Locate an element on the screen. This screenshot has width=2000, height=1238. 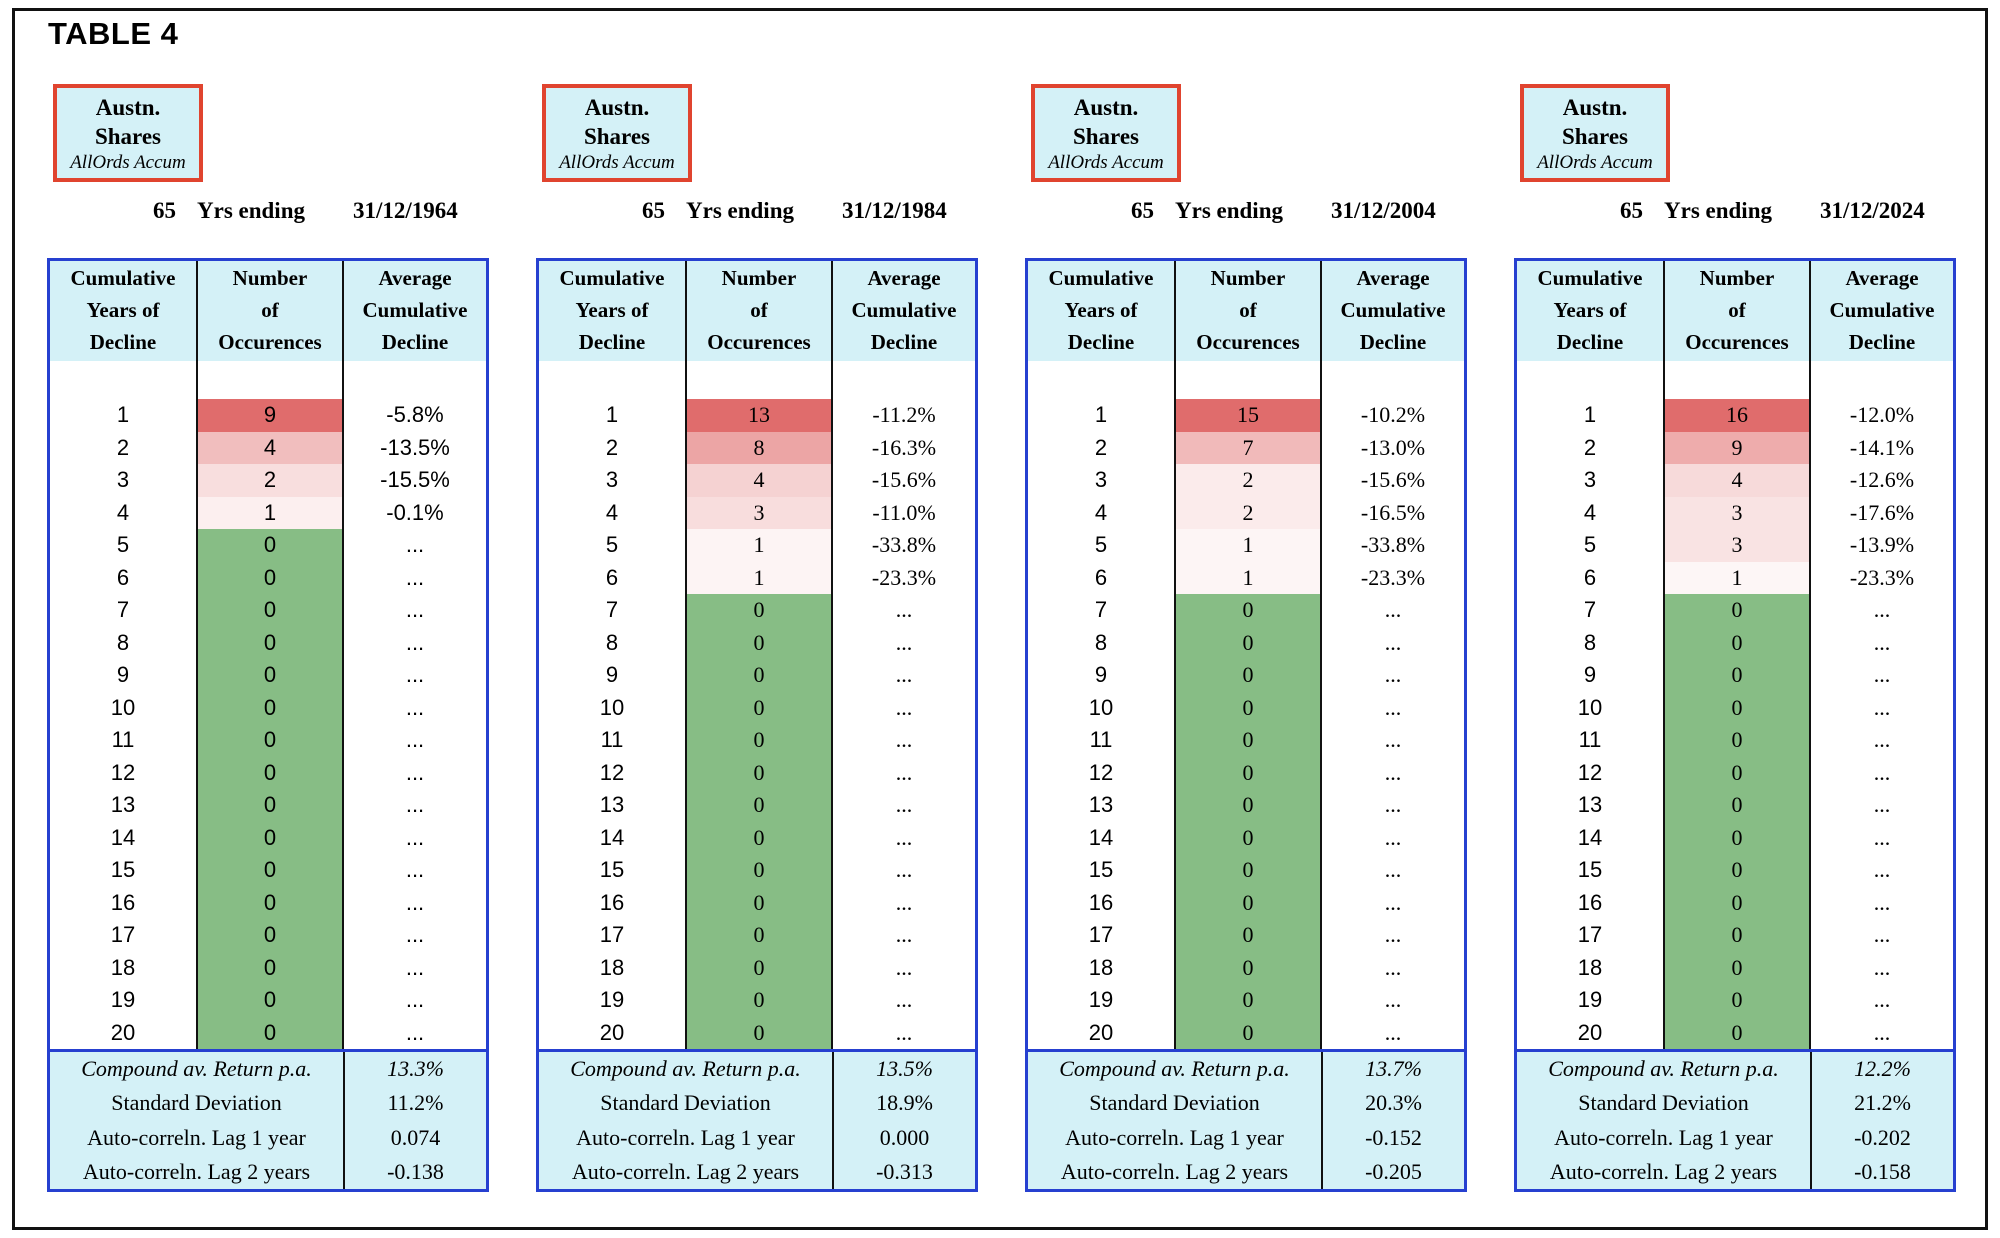
year-cell: 8 is located at coordinates (1101, 642).